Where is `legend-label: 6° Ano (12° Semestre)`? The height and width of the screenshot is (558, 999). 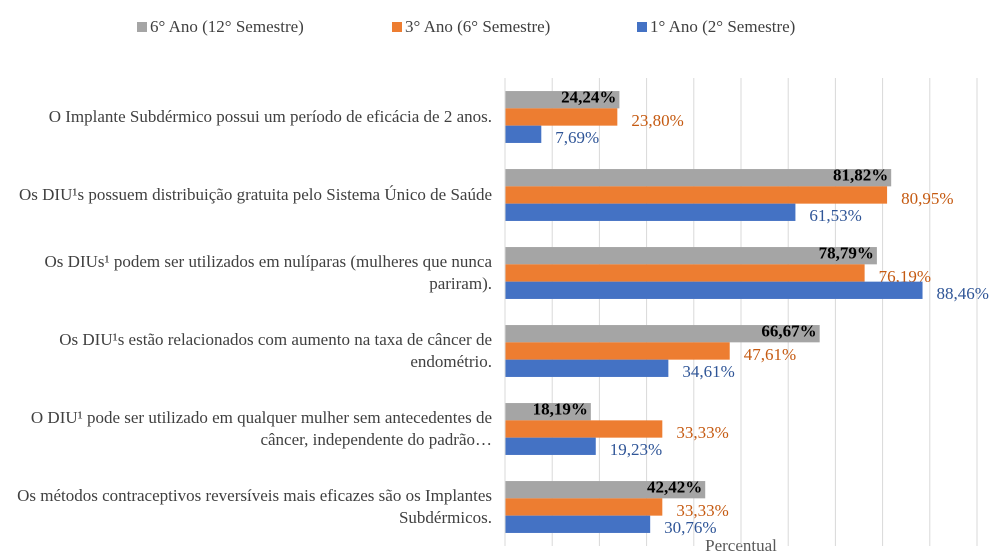 legend-label: 6° Ano (12° Semestre) is located at coordinates (227, 26).